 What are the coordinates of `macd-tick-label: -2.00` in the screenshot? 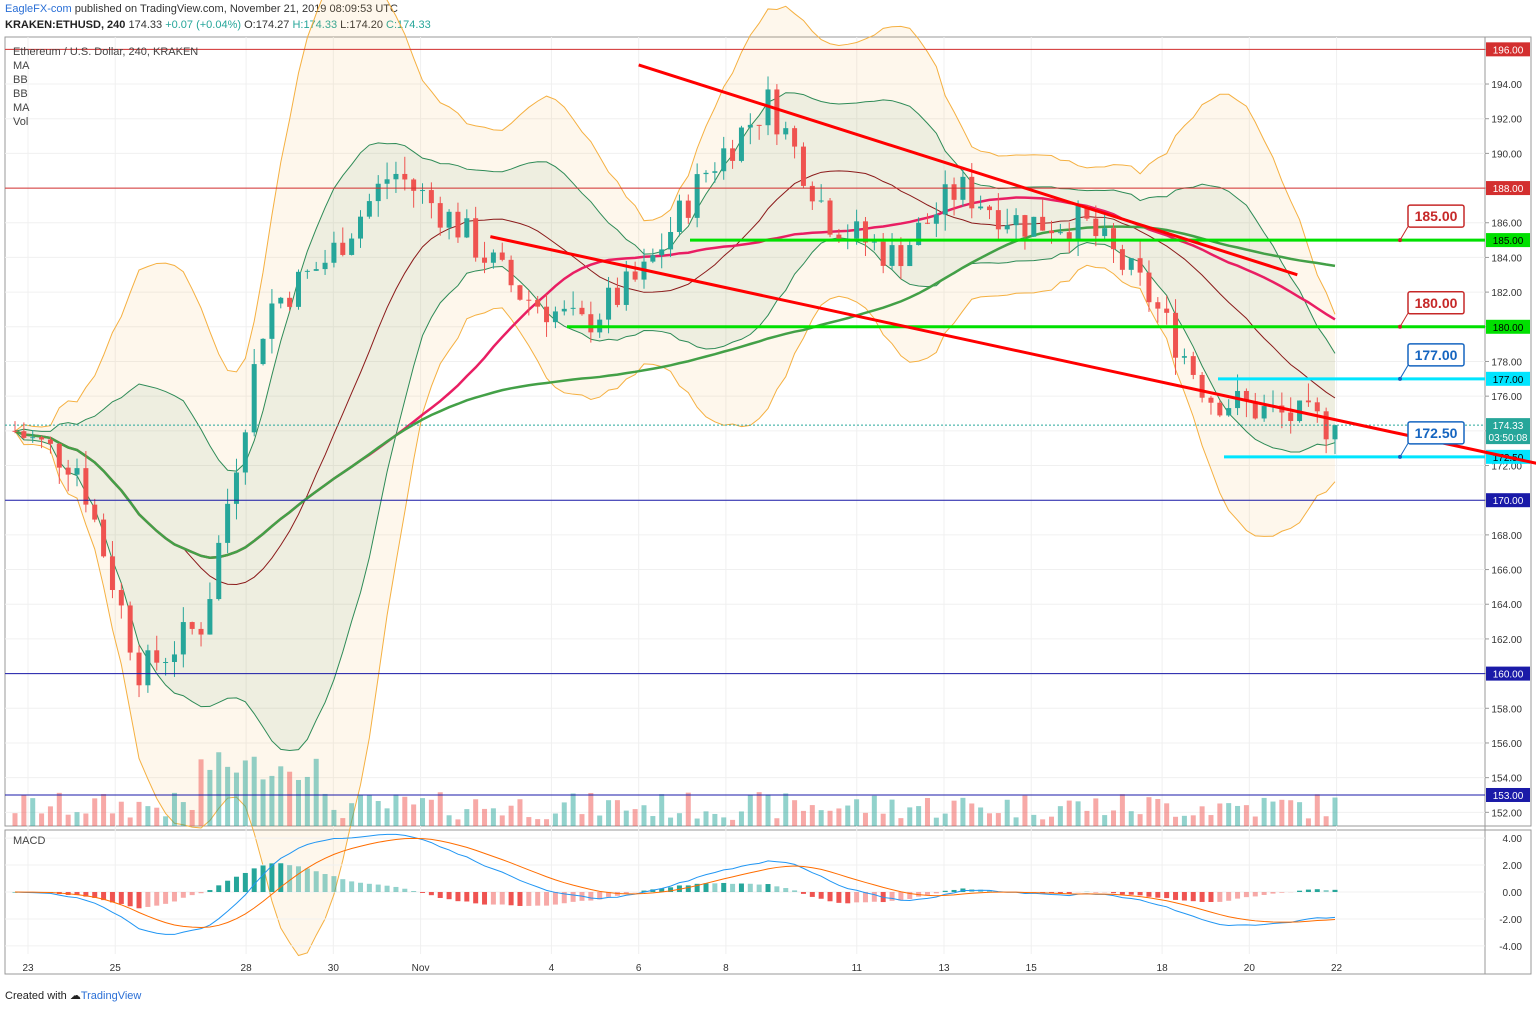 It's located at (1510, 920).